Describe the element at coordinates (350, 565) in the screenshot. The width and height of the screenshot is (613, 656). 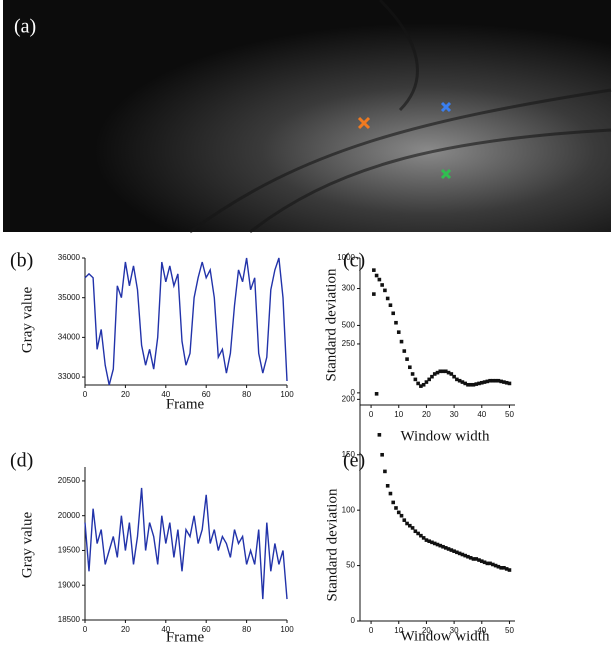
I see `y-tick-label: 50` at that location.